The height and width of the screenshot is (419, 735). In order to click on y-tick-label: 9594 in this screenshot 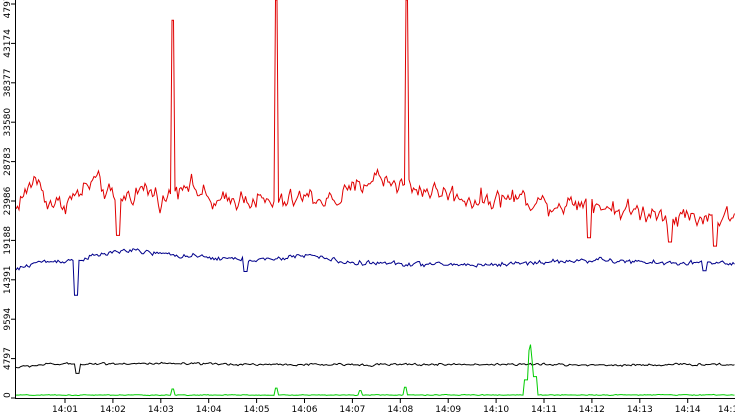, I will do `click(8, 318)`.